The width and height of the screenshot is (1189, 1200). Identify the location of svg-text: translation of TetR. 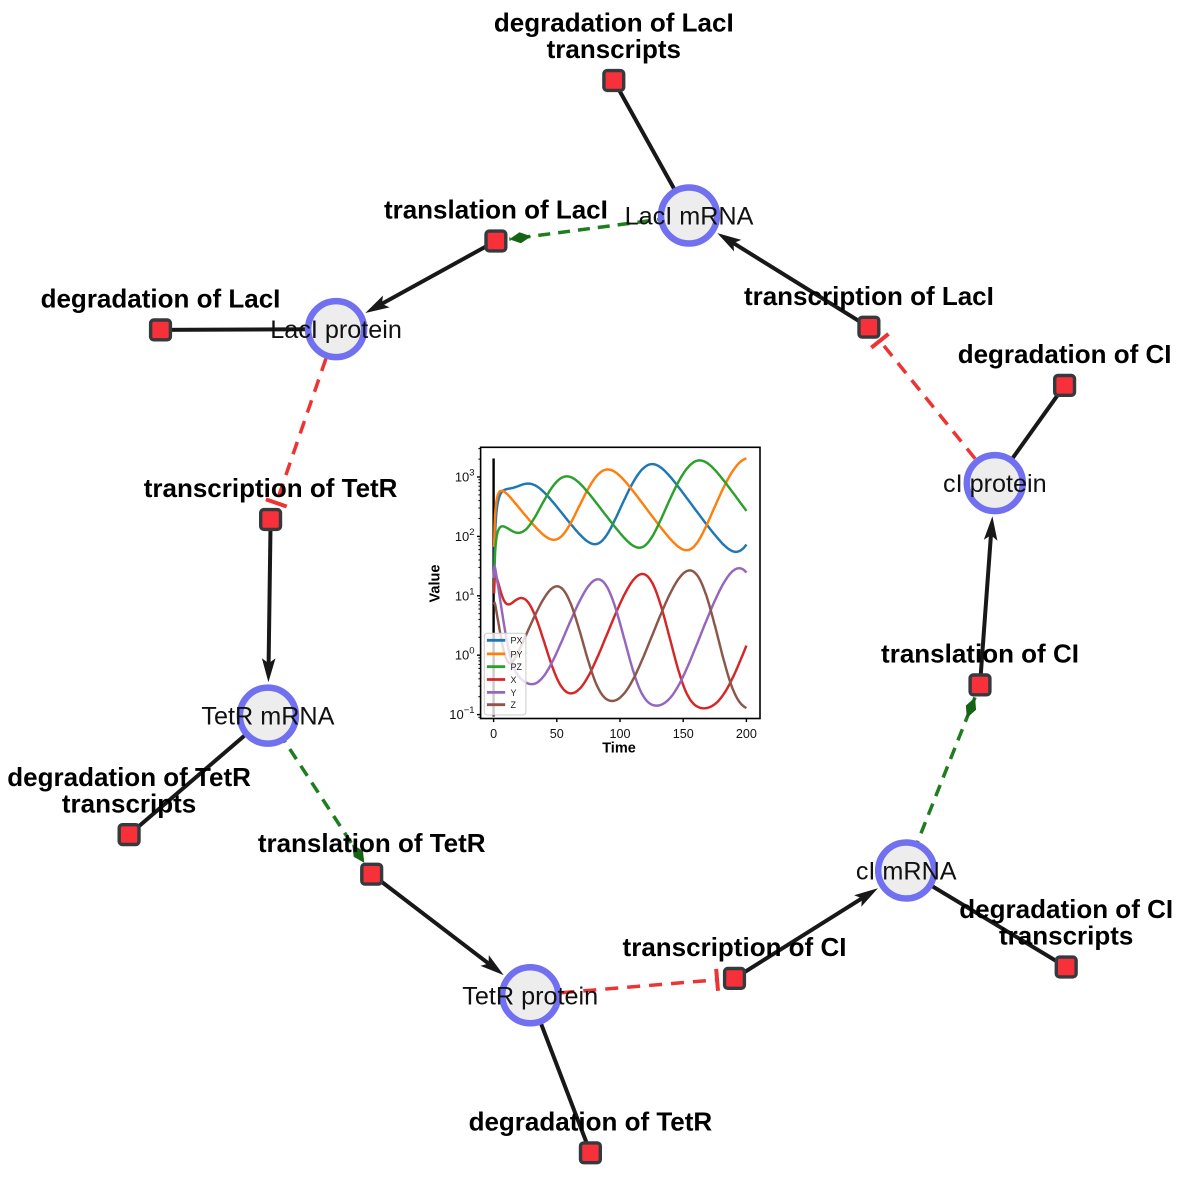
(372, 843).